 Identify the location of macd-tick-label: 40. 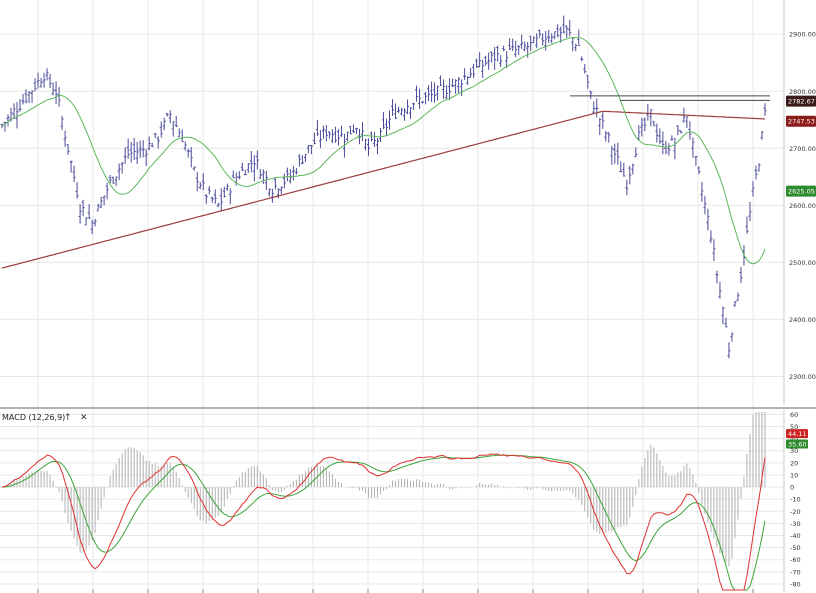
(794, 439).